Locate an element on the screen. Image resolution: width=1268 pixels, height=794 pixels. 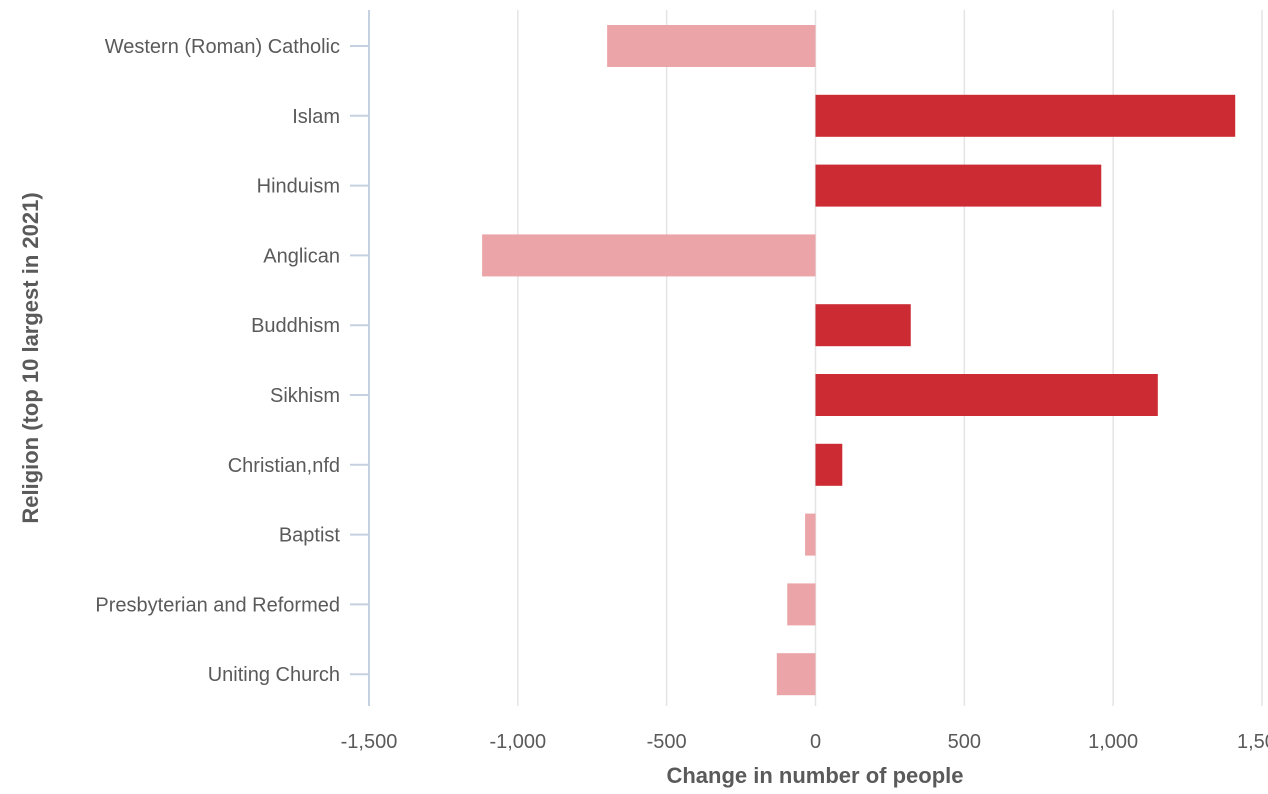
y-tick-label: Christian,nfd is located at coordinates (284, 466).